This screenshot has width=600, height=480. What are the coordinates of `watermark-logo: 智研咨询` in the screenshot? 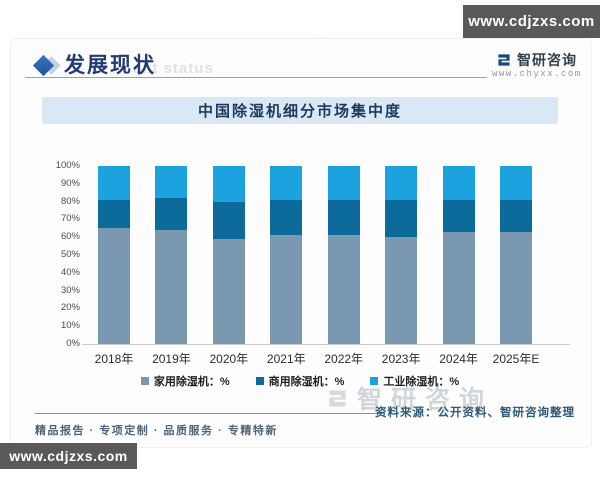 It's located at (409, 398).